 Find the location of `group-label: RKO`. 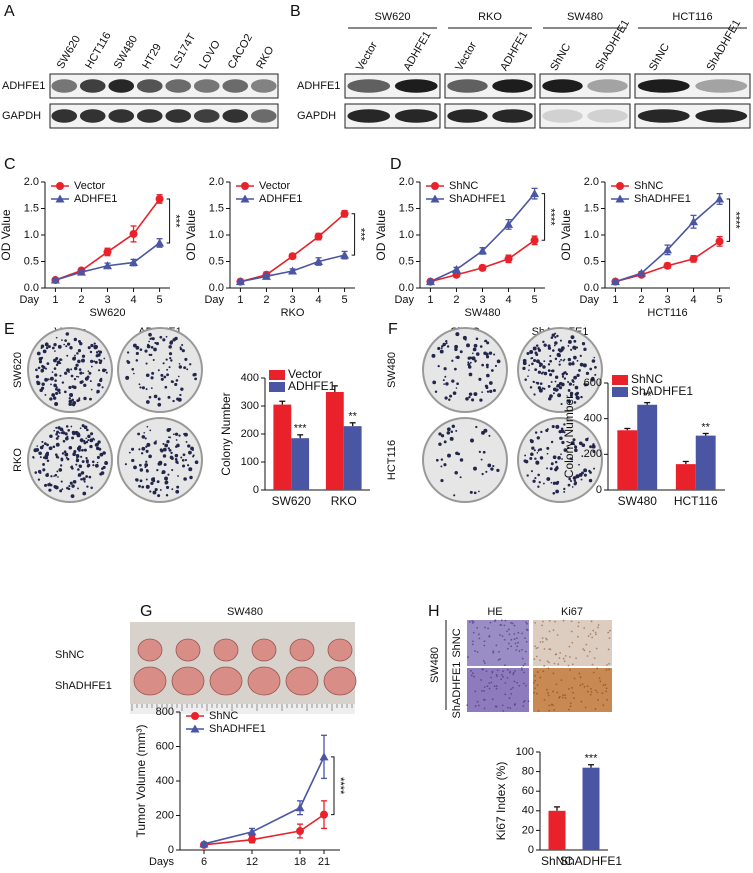

group-label: RKO is located at coordinates (490, 17).